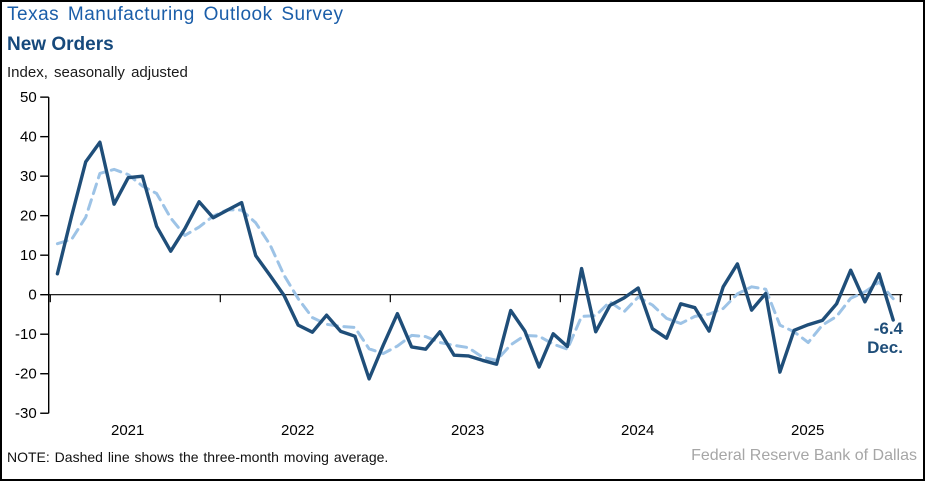 The width and height of the screenshot is (925, 481). What do you see at coordinates (32, 295) in the screenshot?
I see `y-tick-label: 0` at bounding box center [32, 295].